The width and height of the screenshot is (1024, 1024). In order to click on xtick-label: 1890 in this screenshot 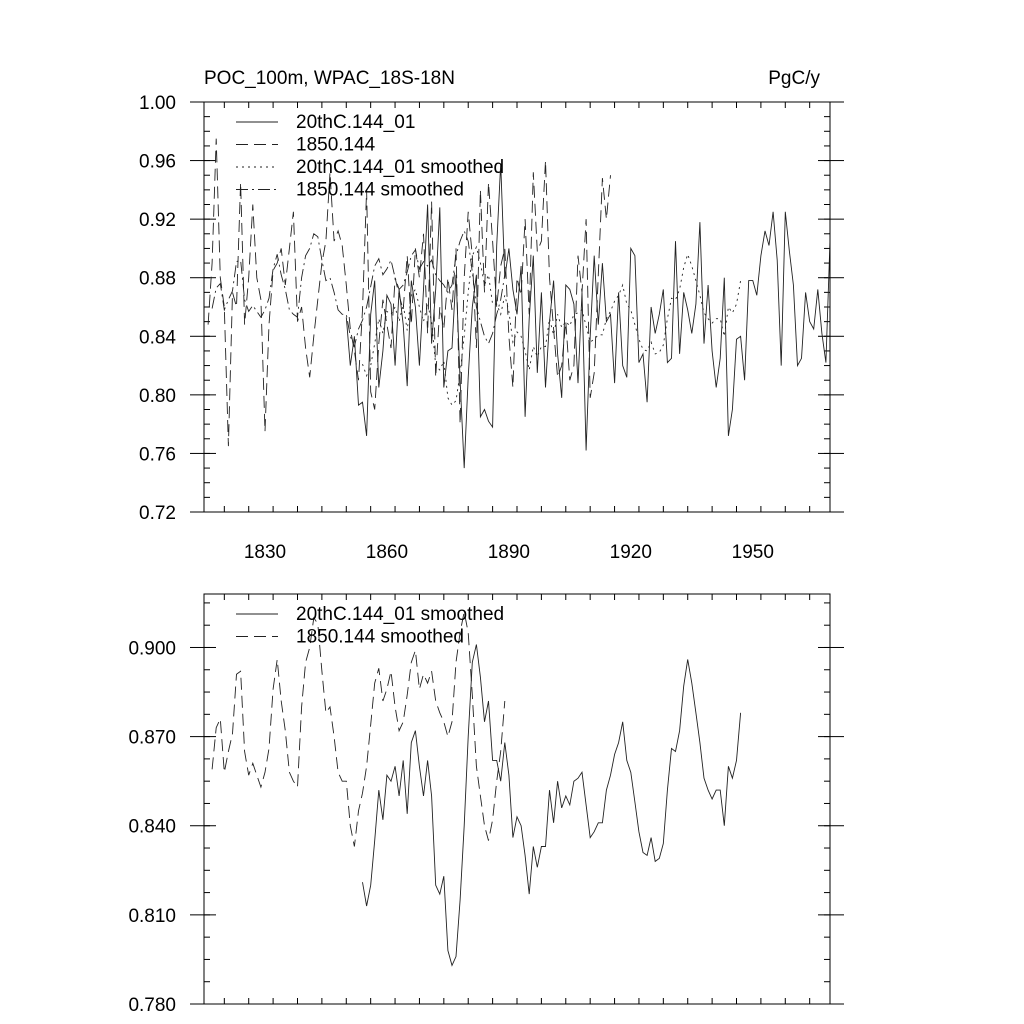, I will do `click(509, 552)`.